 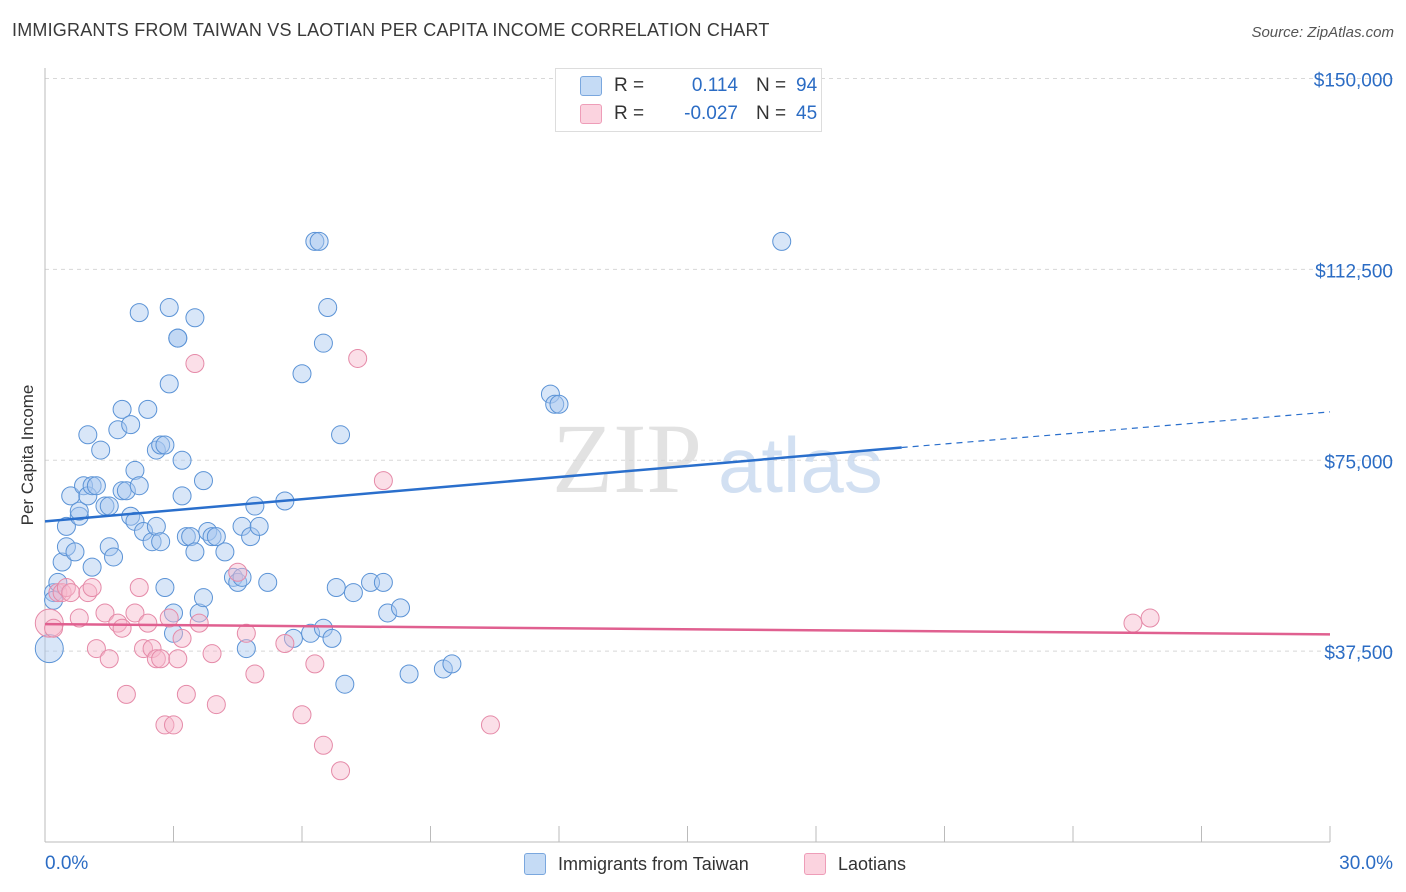 I want to click on legend-swatch-laotian, so click(x=591, y=114).